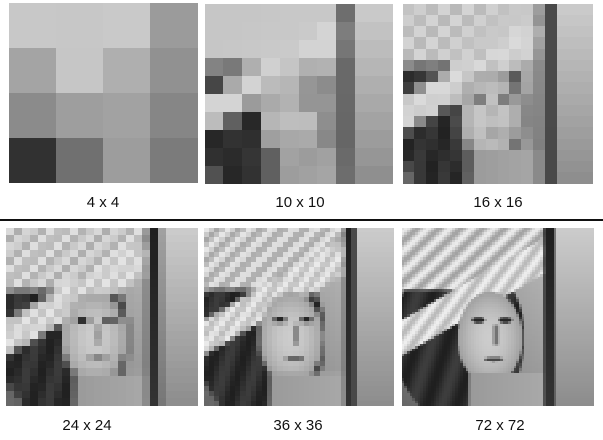 The image size is (603, 440). I want to click on pixelated-portrait-10x10, so click(299, 94).